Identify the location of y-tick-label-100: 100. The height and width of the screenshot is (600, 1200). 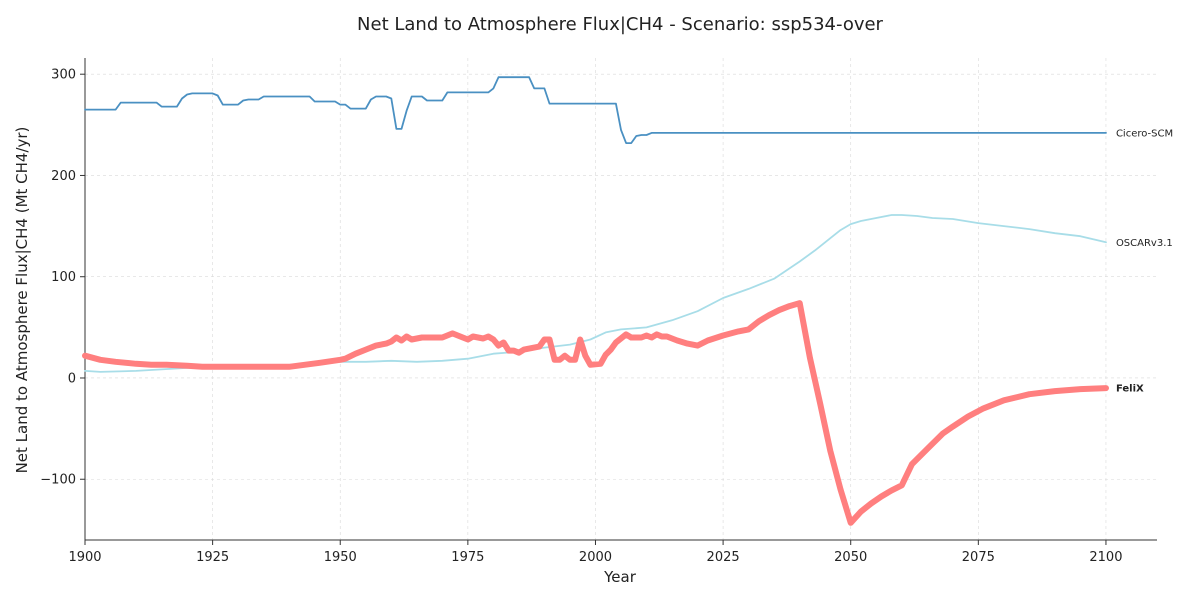
(63, 277).